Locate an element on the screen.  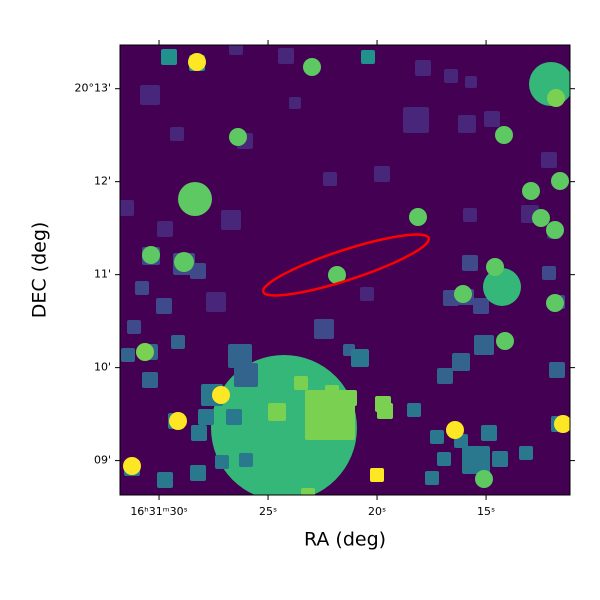
y-tick-label: 09' is located at coordinates (102, 460).